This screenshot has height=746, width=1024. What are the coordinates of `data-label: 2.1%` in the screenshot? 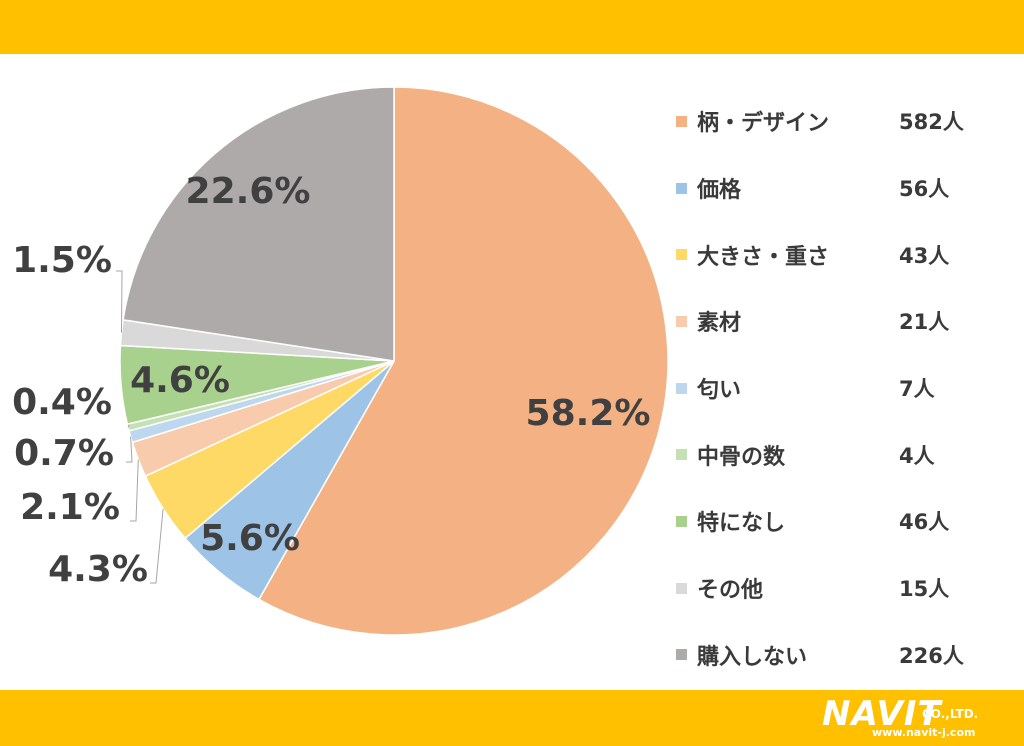 It's located at (70, 507).